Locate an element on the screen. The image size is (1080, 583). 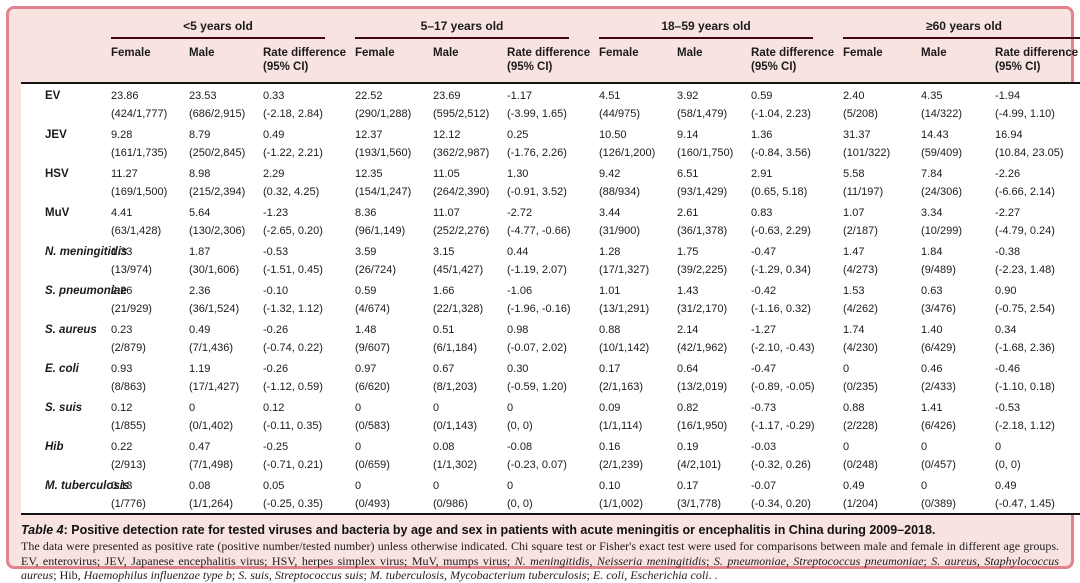
rate-value-cell: 12.37 is located at coordinates (369, 135).